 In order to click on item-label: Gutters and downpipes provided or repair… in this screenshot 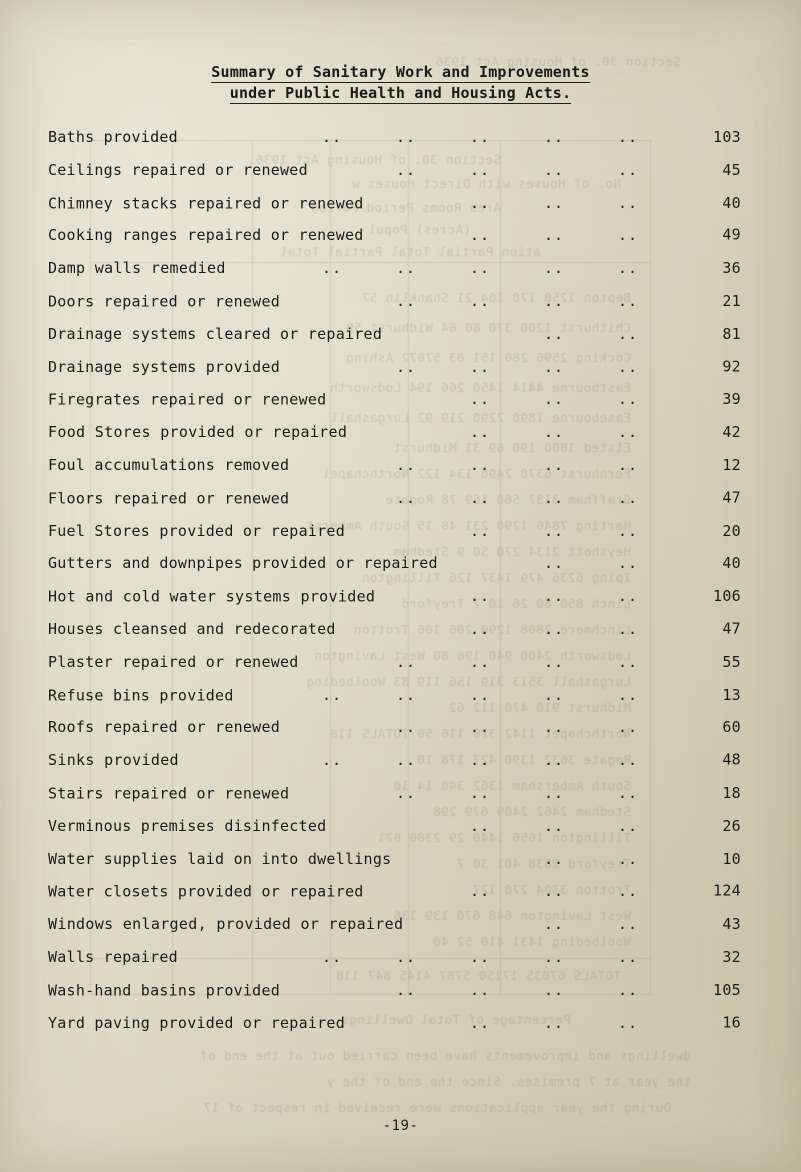, I will do `click(243, 563)`.